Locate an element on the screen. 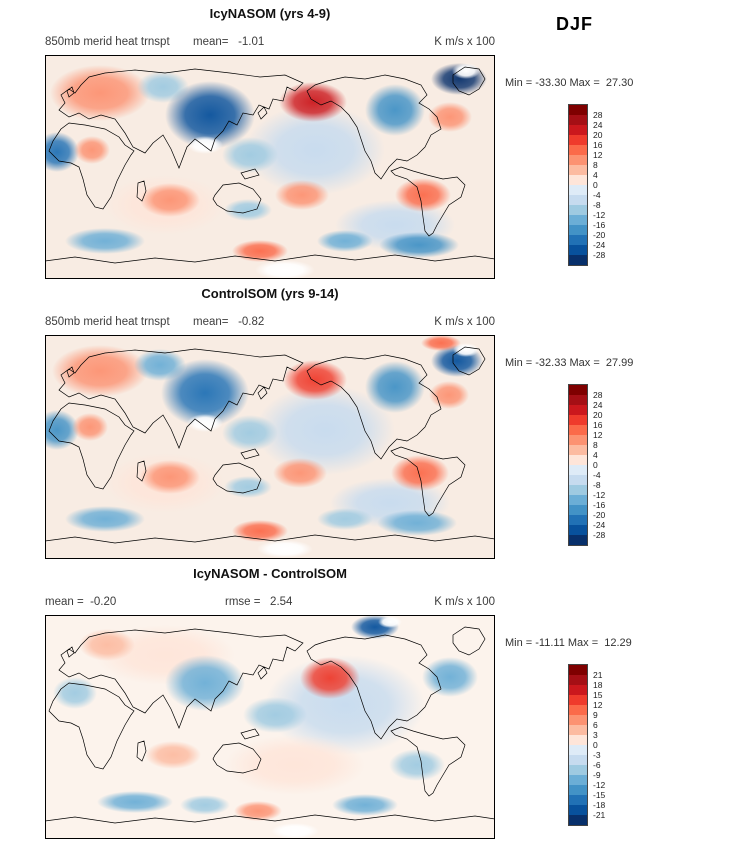 This screenshot has height=845, width=733. colorbar-tick: 20 is located at coordinates (598, 135).